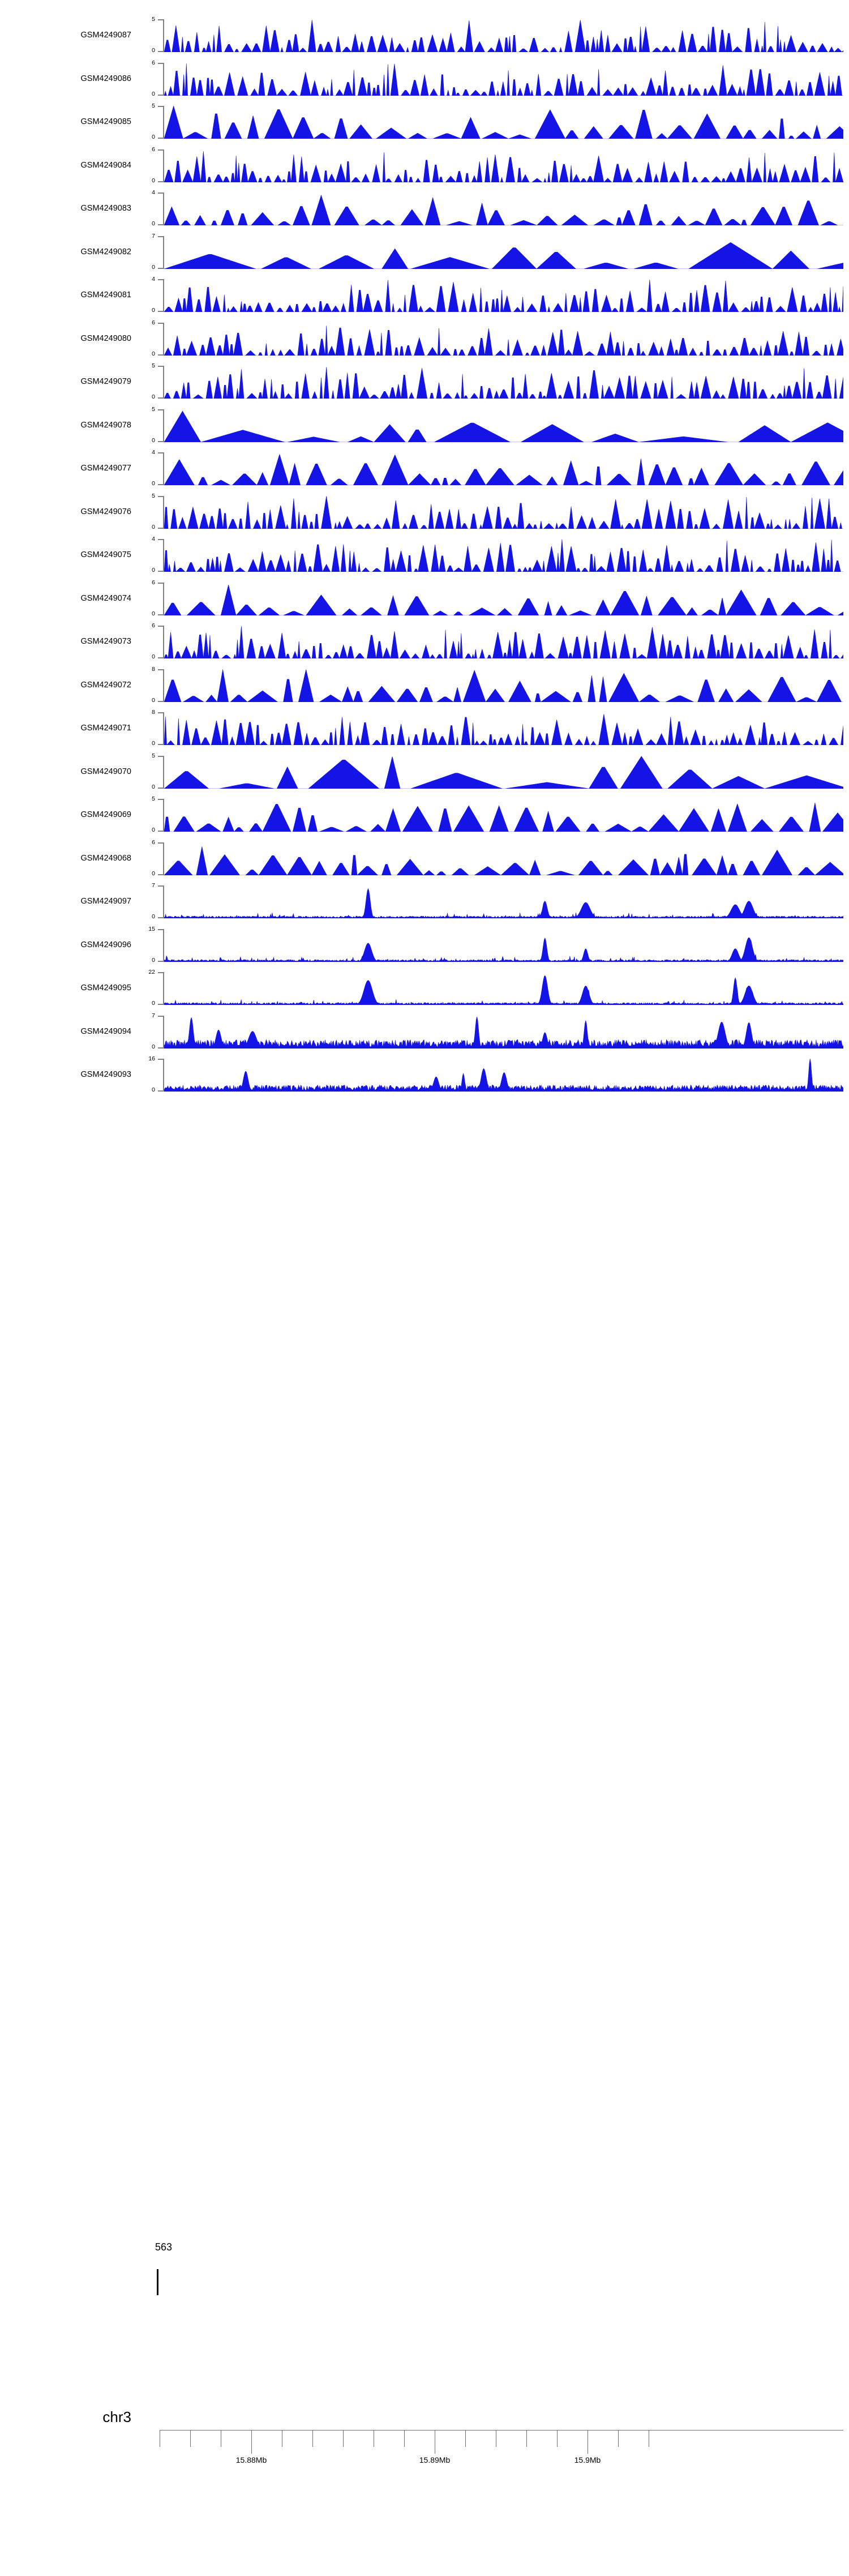 The height and width of the screenshot is (2576, 849). I want to click on coverage-track: GSM4249071 8 0, so click(424, 727).